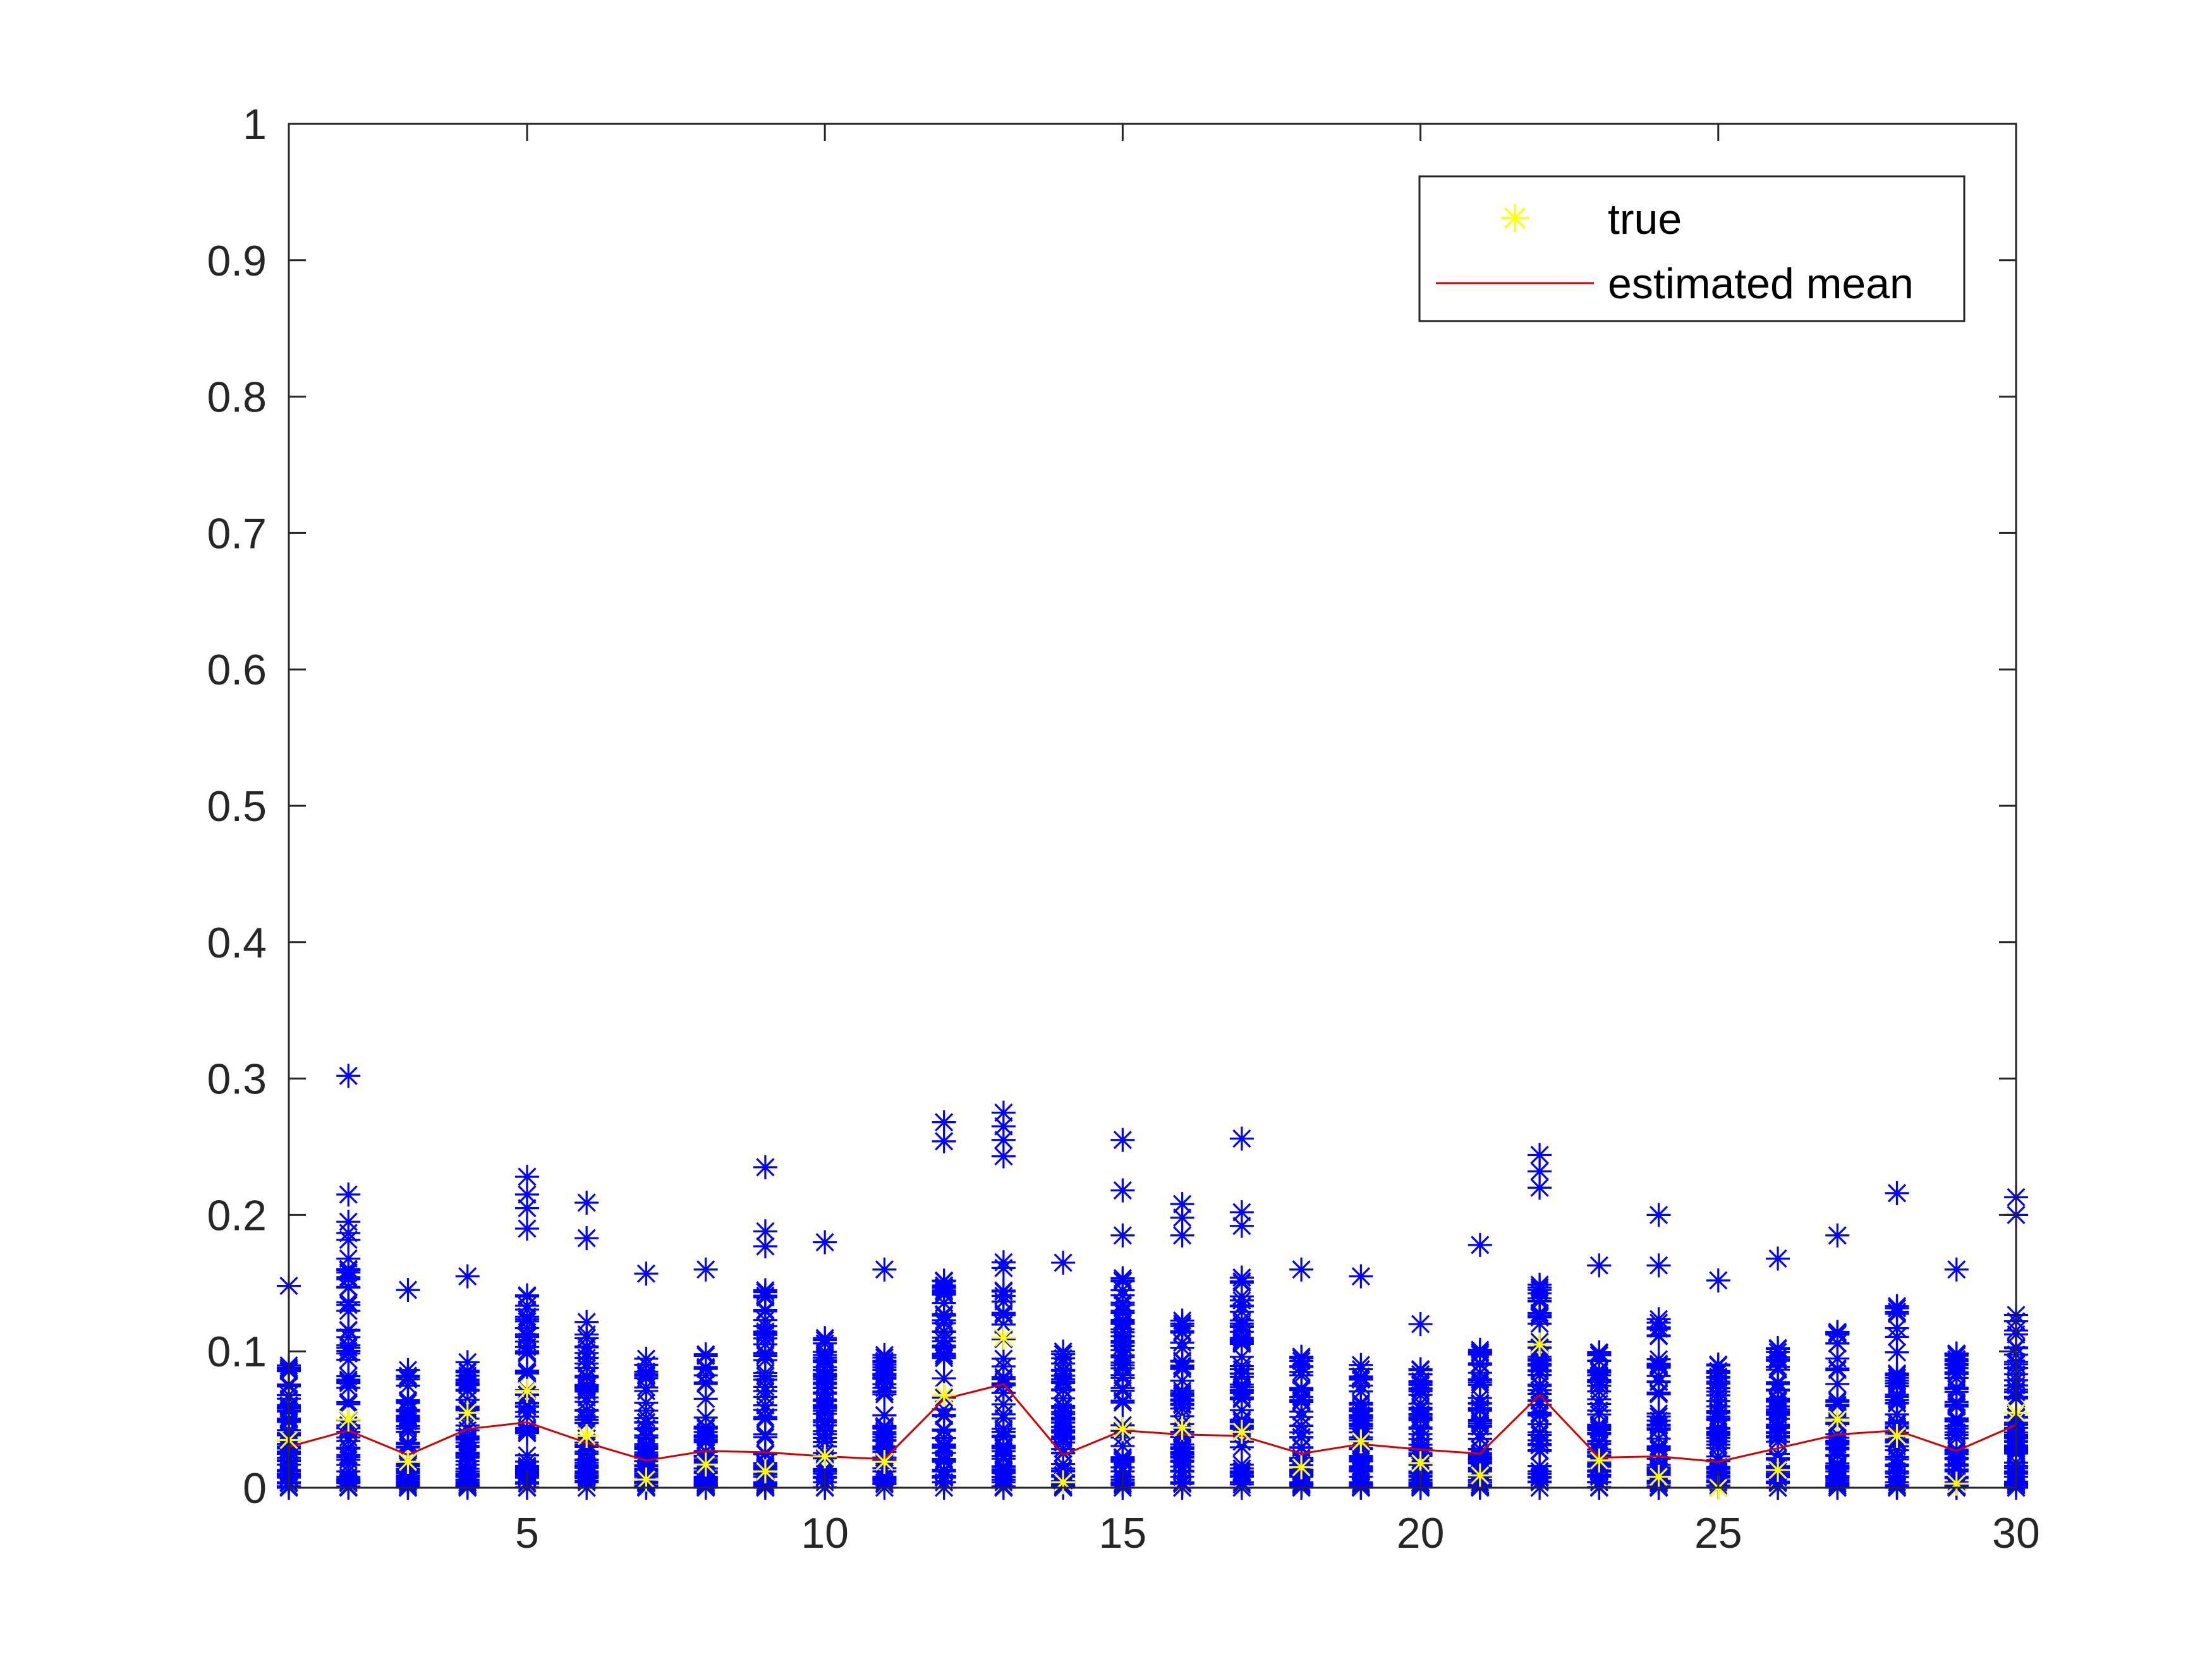  I want to click on y-tick-label: 0.8, so click(237, 398).